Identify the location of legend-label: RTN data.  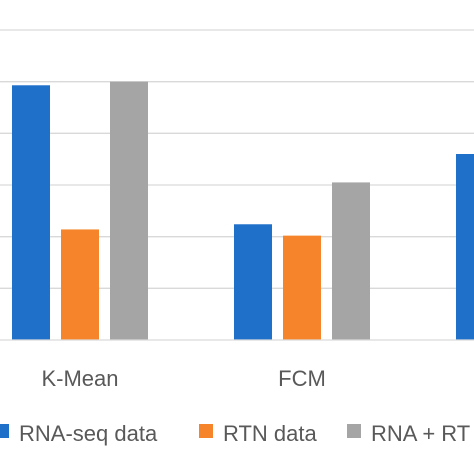
(270, 433).